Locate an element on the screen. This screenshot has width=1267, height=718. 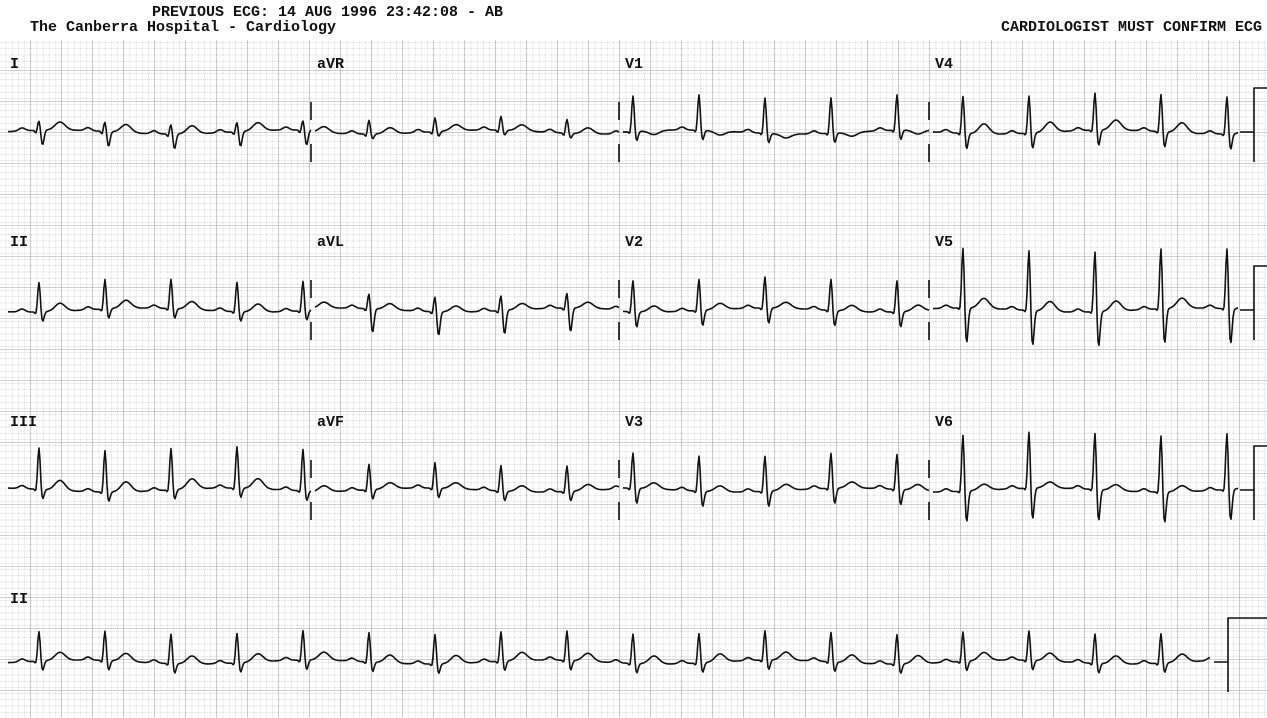
hospital: The Canberra Hospital - Cardiology is located at coordinates (183, 27).